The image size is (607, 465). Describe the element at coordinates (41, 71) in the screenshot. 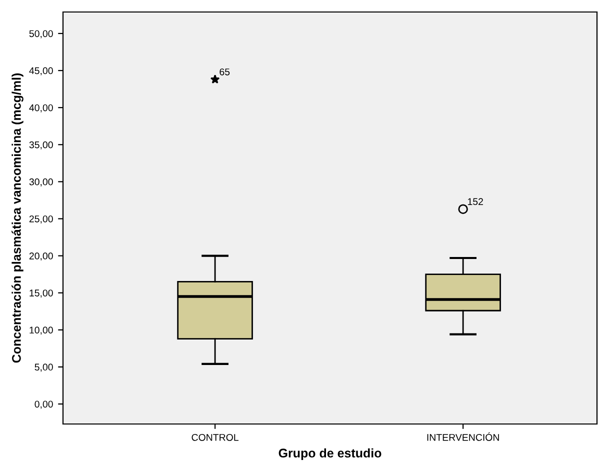

I see `y-tick-label: 45,00` at that location.